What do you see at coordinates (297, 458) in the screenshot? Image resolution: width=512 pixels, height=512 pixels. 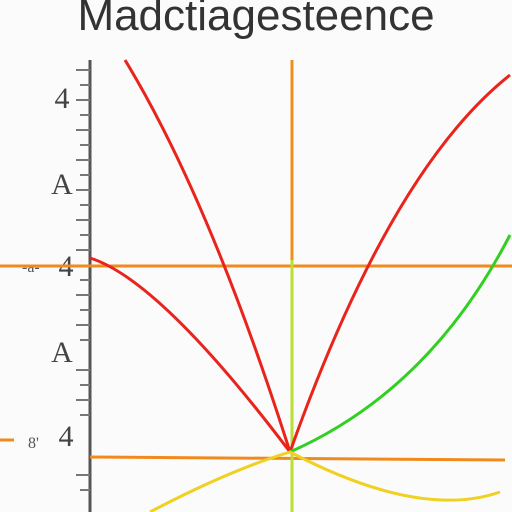 I see `guide-line` at bounding box center [297, 458].